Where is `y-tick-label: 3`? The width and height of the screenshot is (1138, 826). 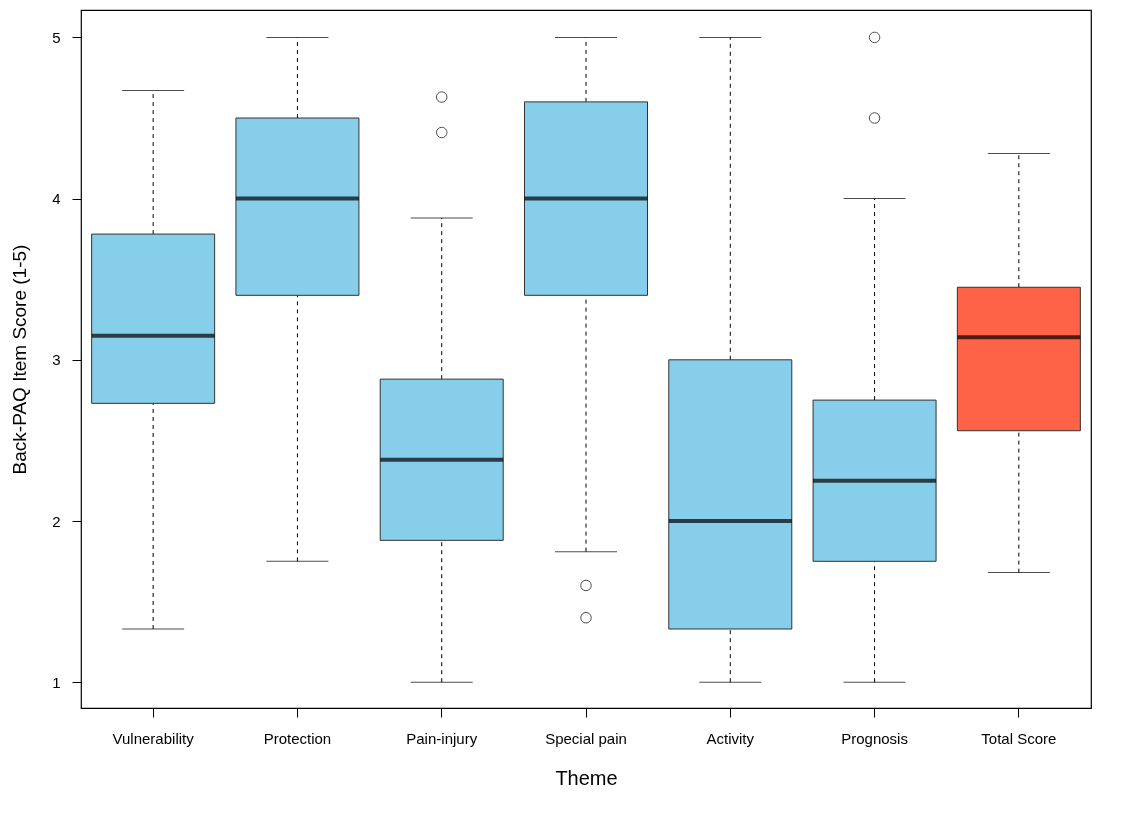 y-tick-label: 3 is located at coordinates (56, 360).